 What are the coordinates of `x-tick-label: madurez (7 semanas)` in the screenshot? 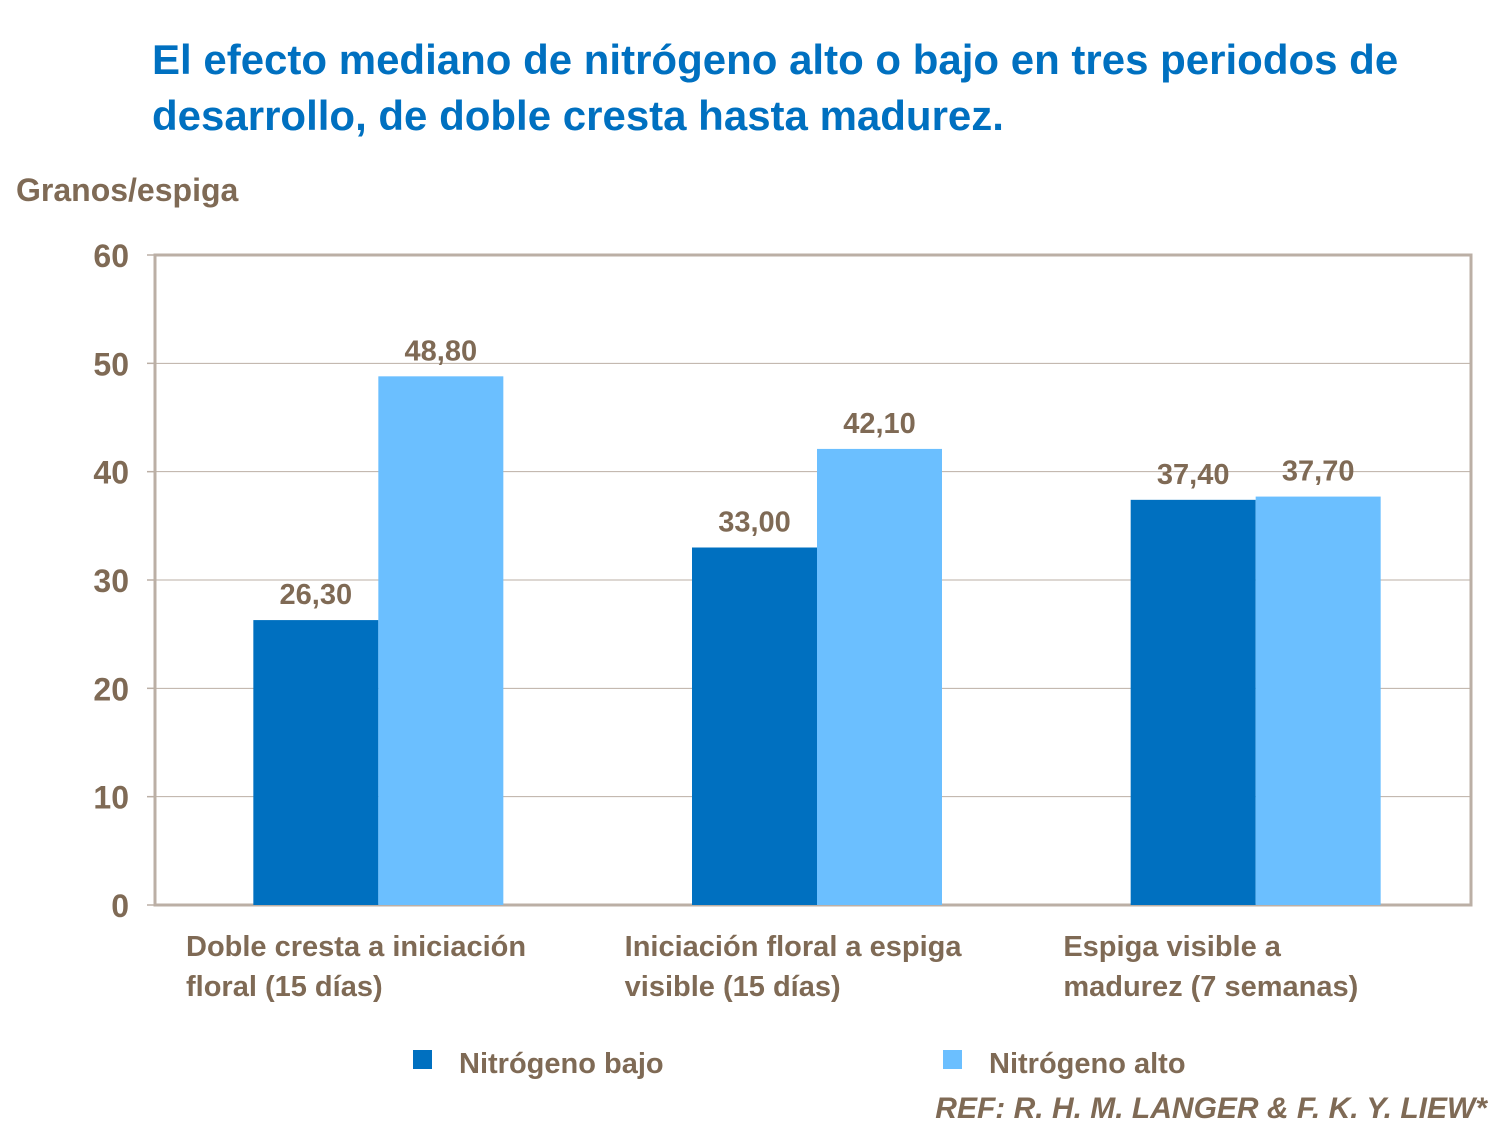 It's located at (1210, 987).